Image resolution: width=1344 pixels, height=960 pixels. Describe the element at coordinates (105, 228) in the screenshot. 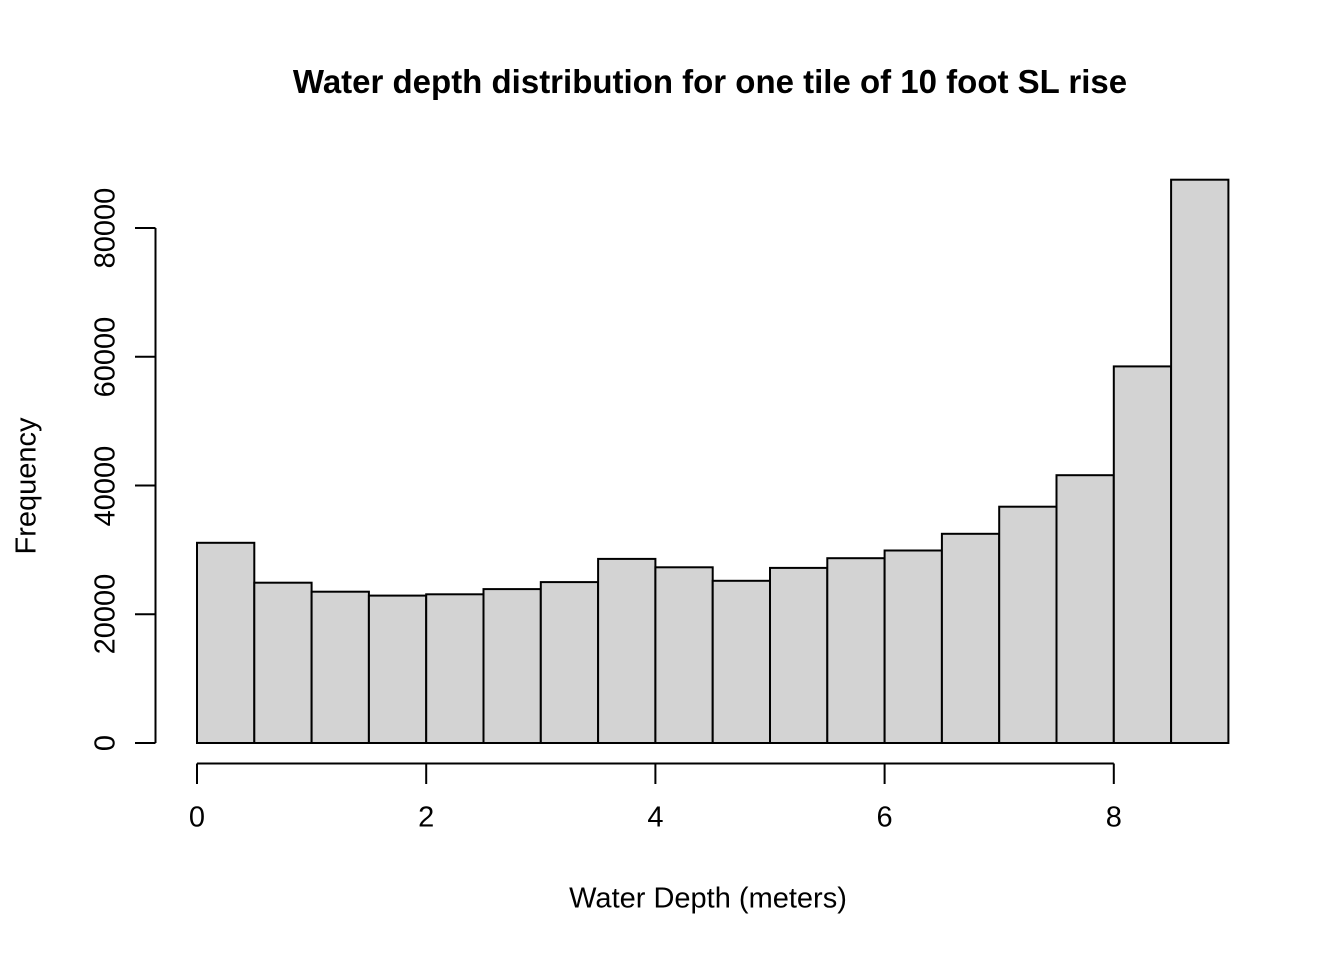

I see `y-tick-label: 80000` at that location.